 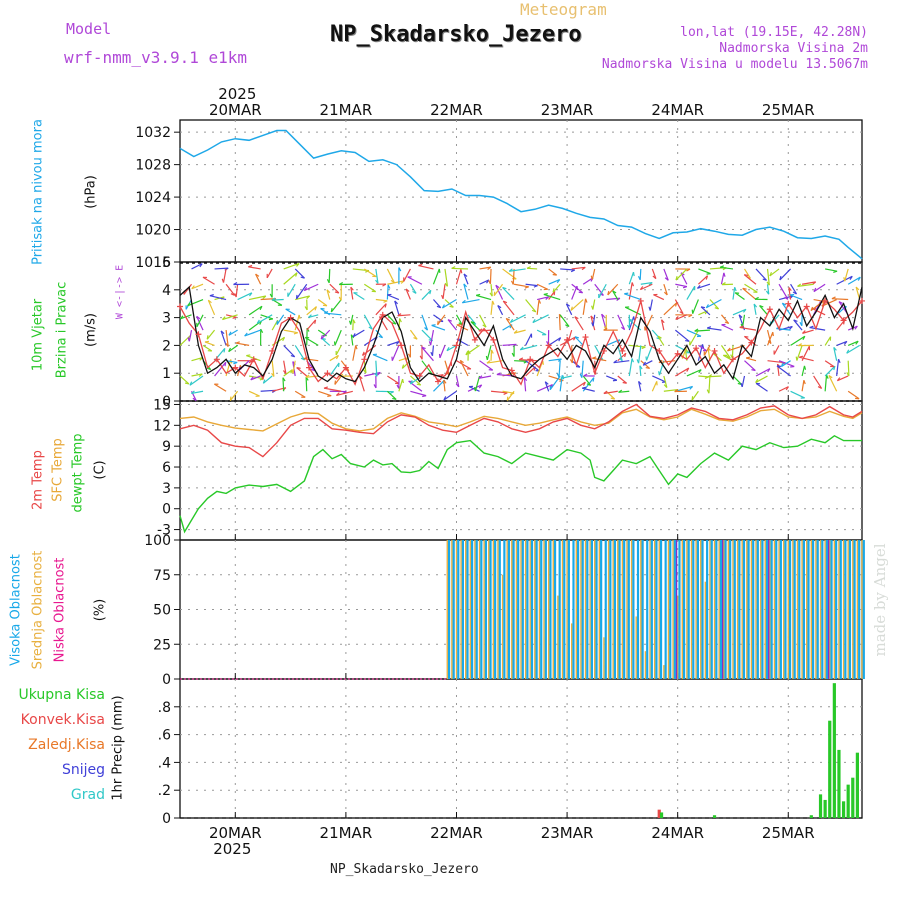 I want to click on day-label-top-0: 20MAR, so click(x=235, y=110).